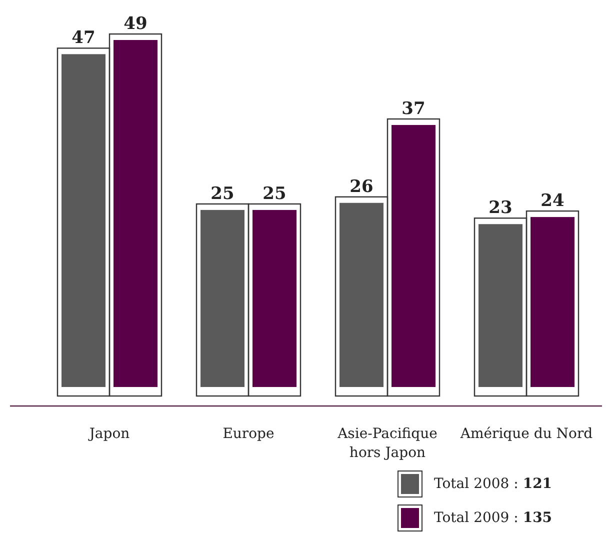 The image size is (606, 535). Describe the element at coordinates (362, 186) in the screenshot. I see `data-label: 26` at that location.